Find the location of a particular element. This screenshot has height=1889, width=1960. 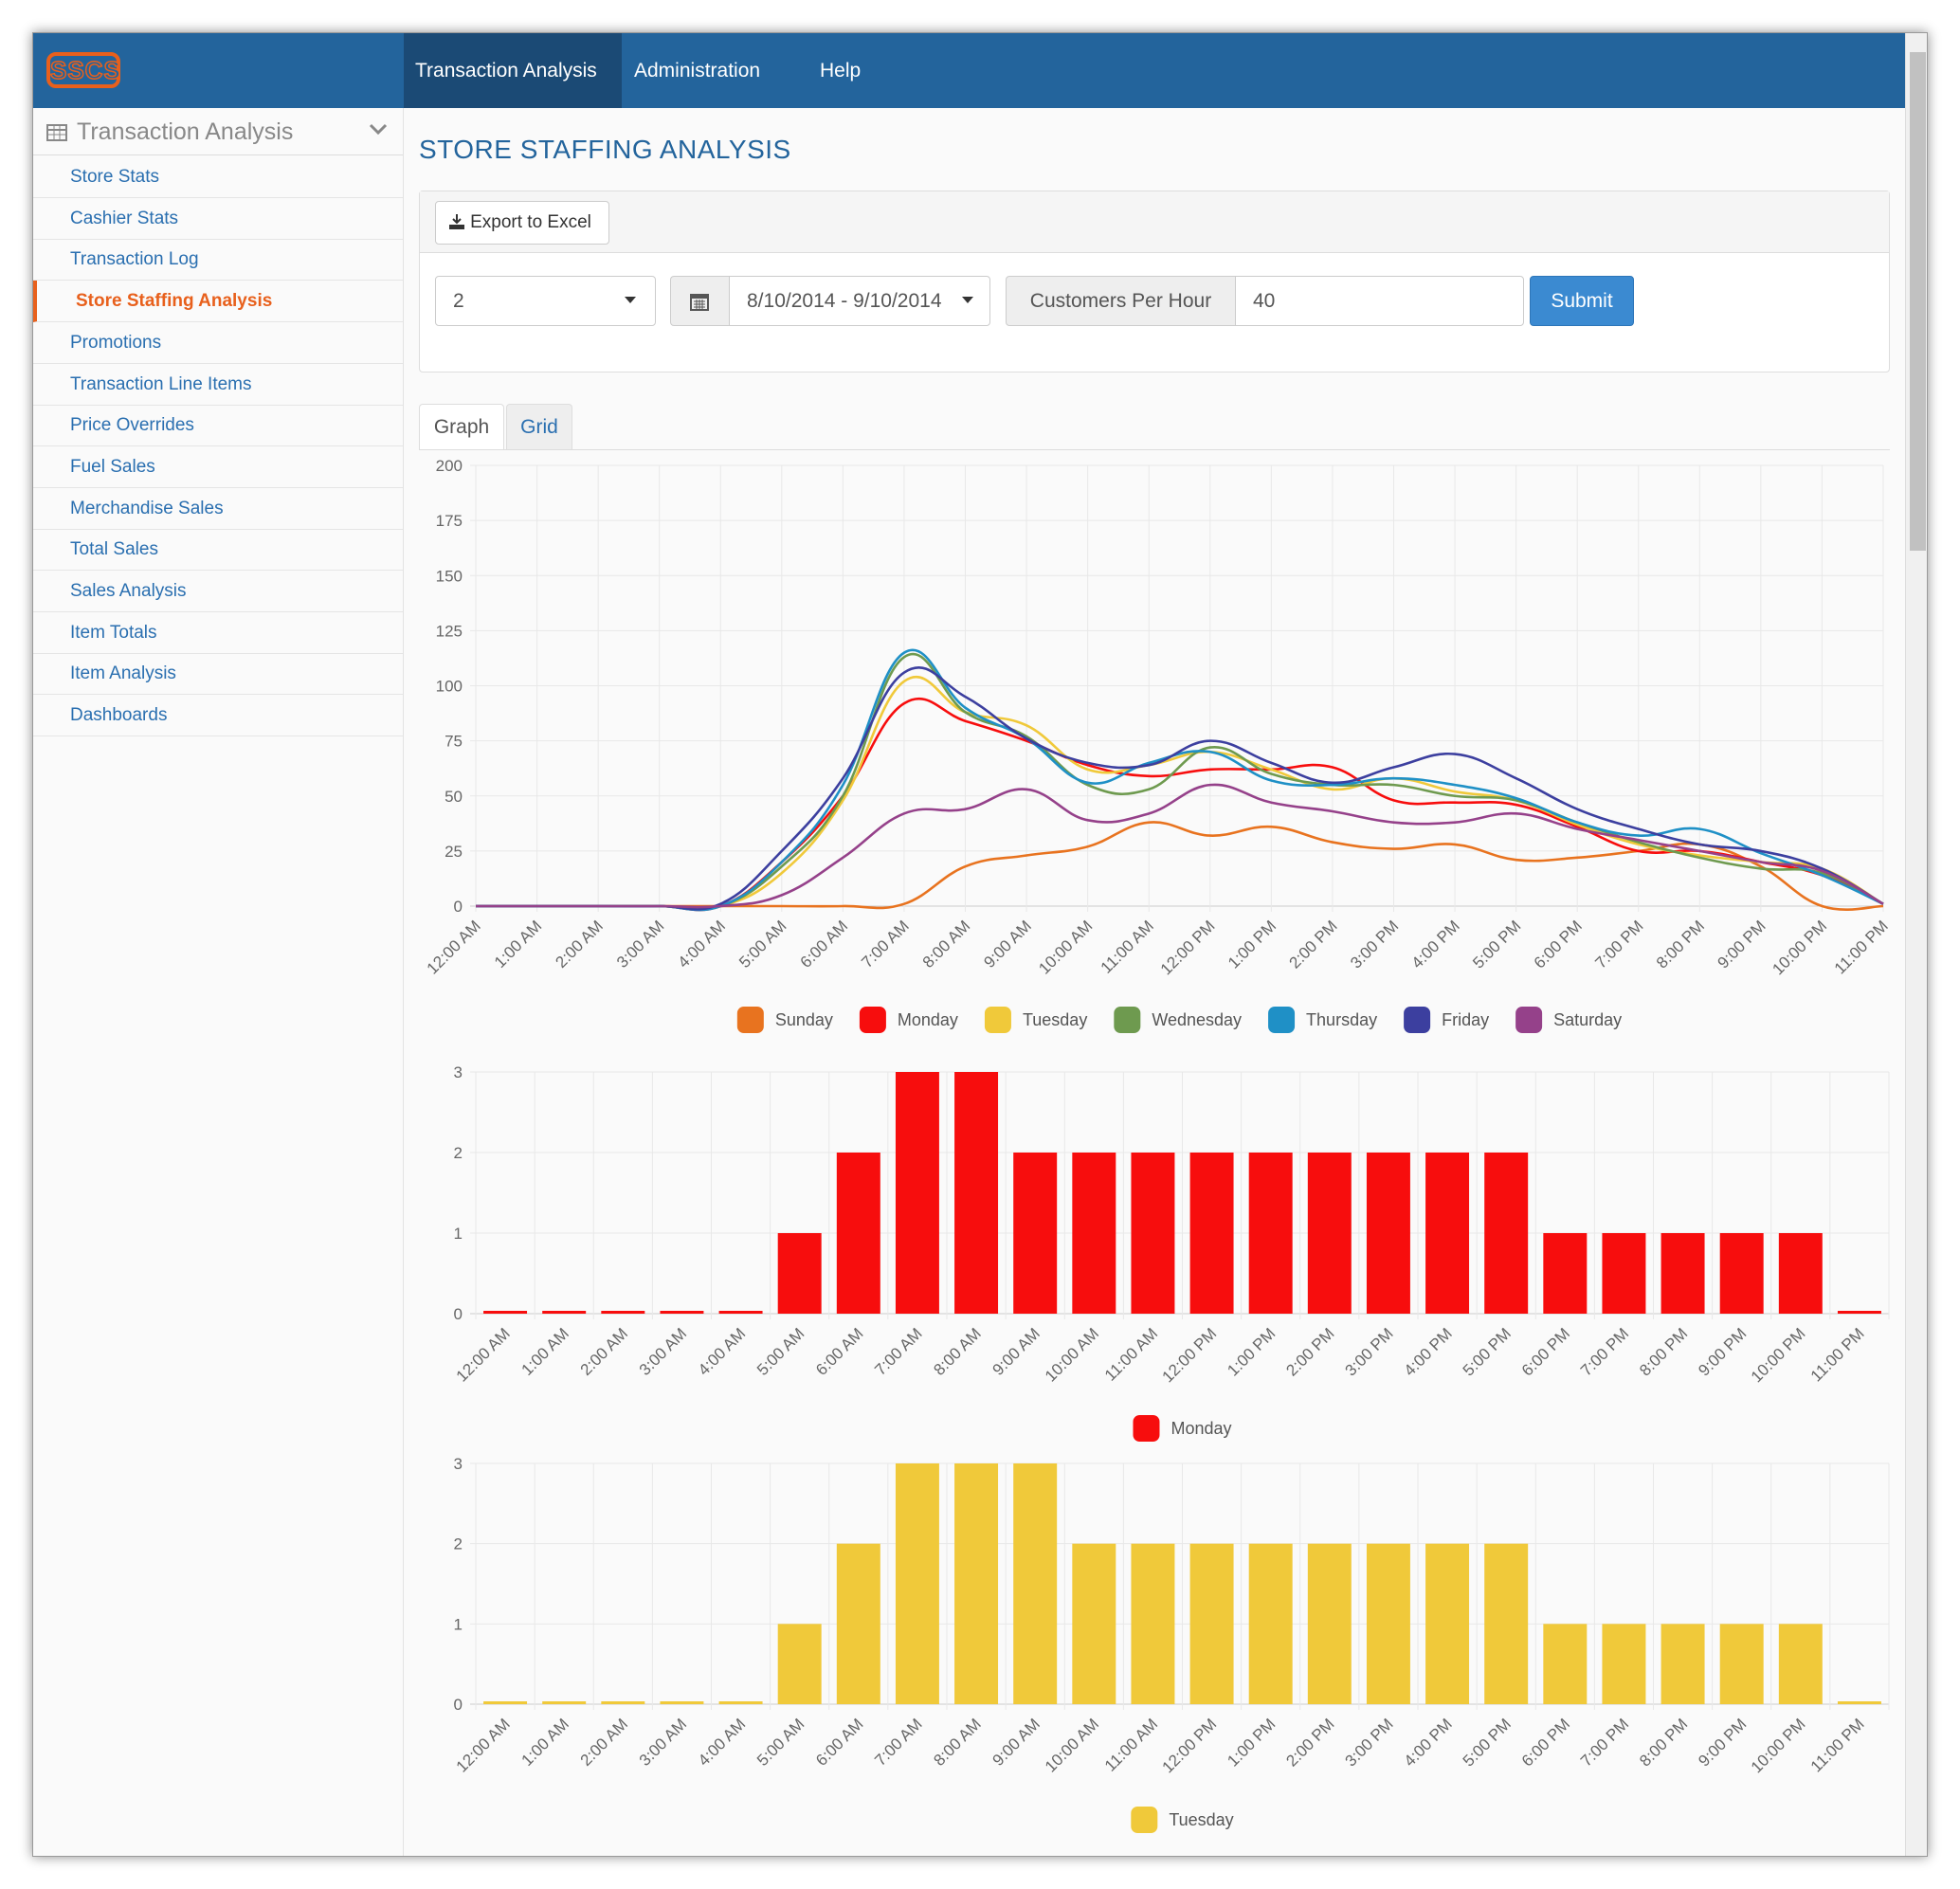

y-tick-label: 125 is located at coordinates (449, 631).